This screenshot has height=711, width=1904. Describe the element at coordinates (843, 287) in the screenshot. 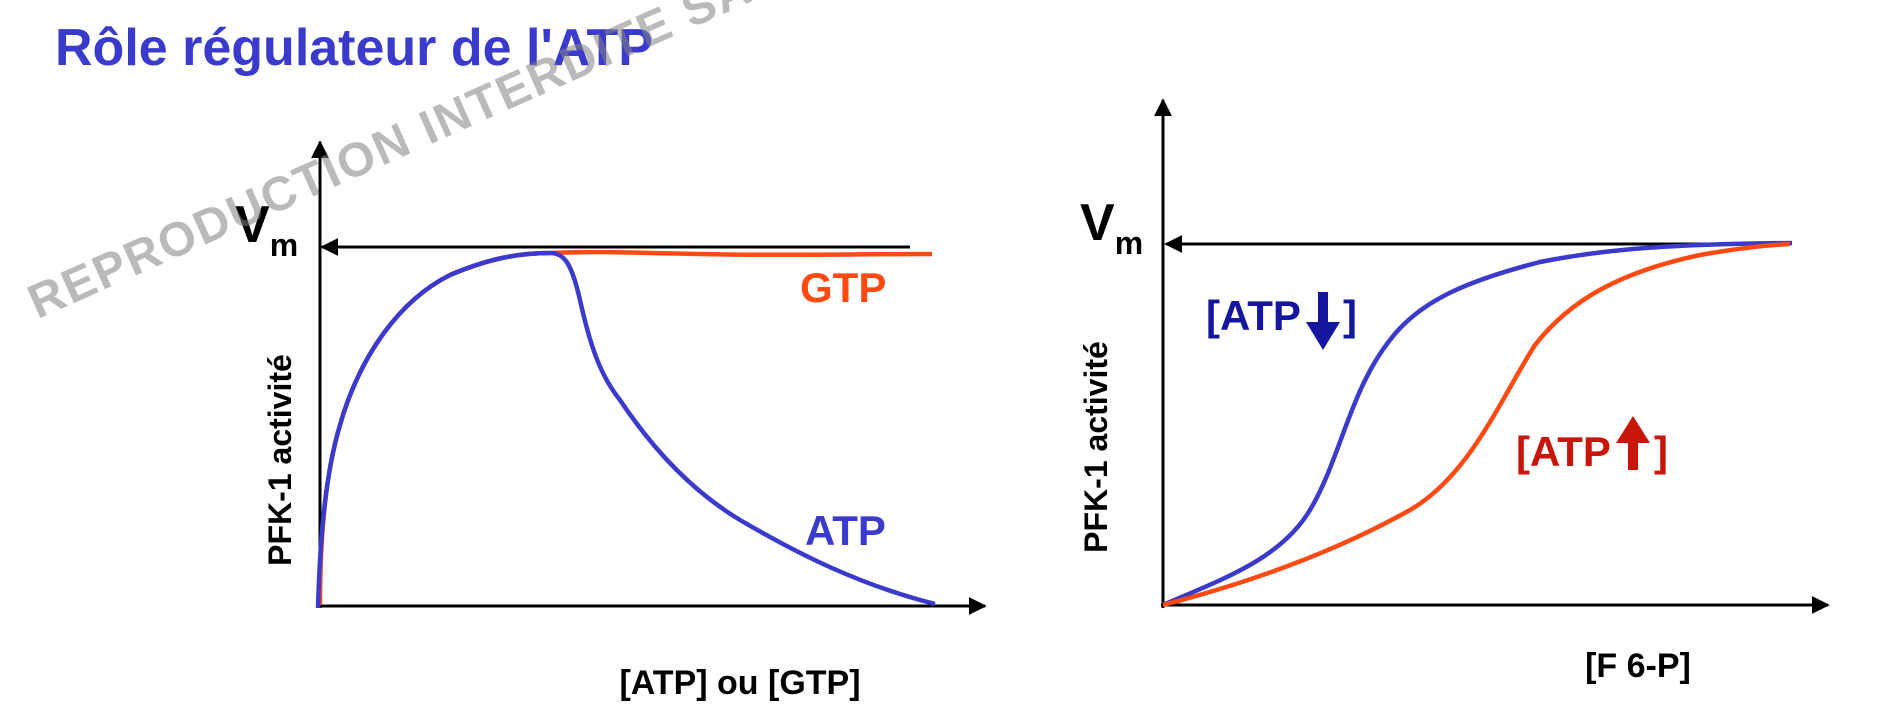

I see `series-label-gtp: GTP` at that location.